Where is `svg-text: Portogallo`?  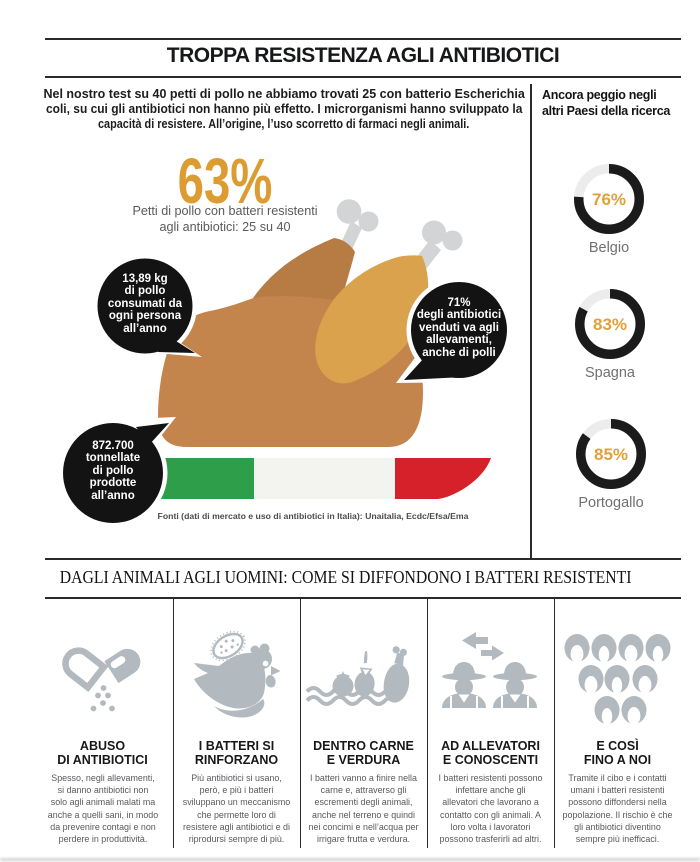 svg-text: Portogallo is located at coordinates (610, 503).